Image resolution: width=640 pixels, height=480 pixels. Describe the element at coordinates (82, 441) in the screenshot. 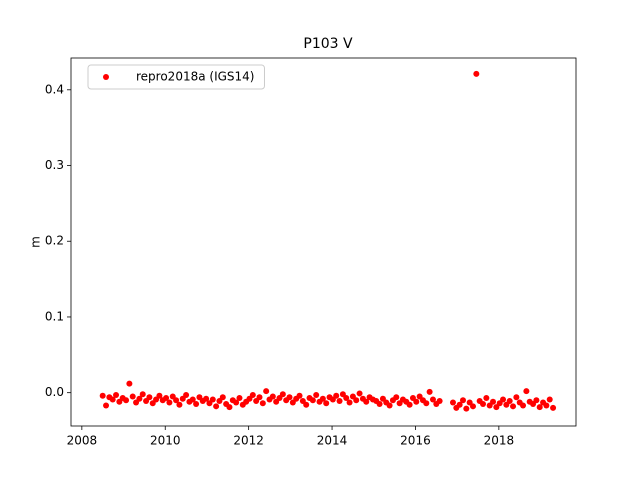

I see `x-tick-label: 2008` at that location.